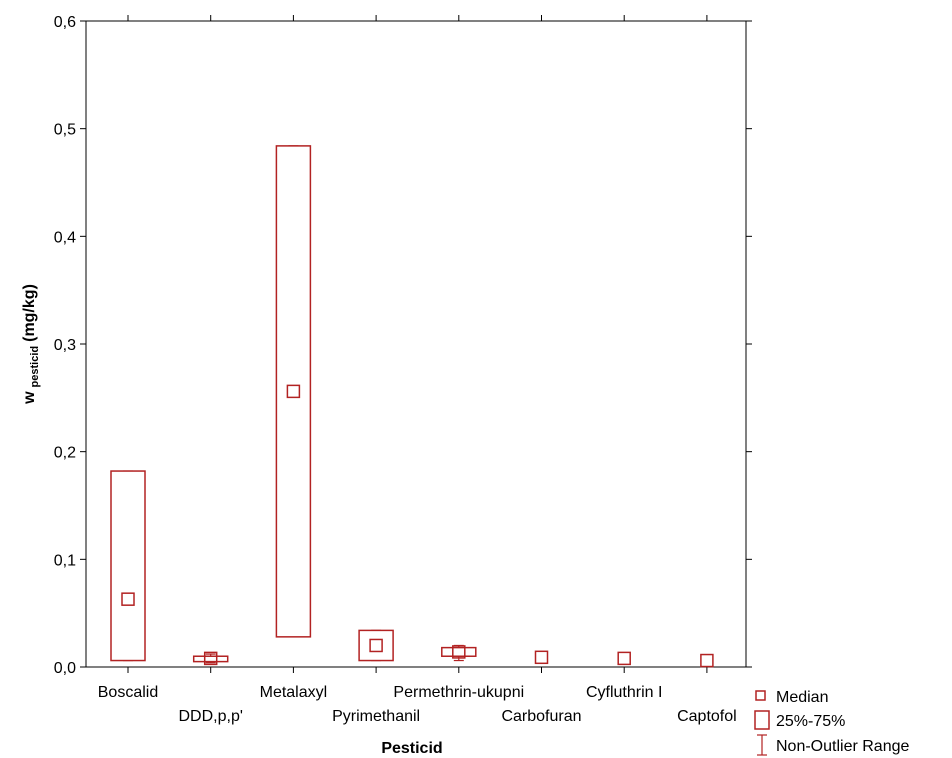 This screenshot has width=952, height=758. I want to click on x-axis-title: Pesticid, so click(411, 748).